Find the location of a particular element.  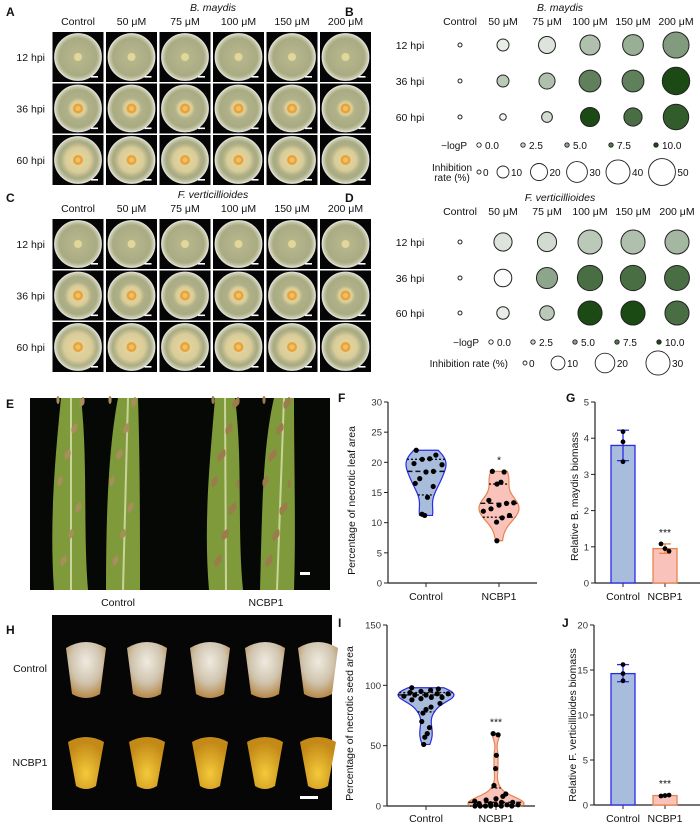

leaf-photo is located at coordinates (180, 493).